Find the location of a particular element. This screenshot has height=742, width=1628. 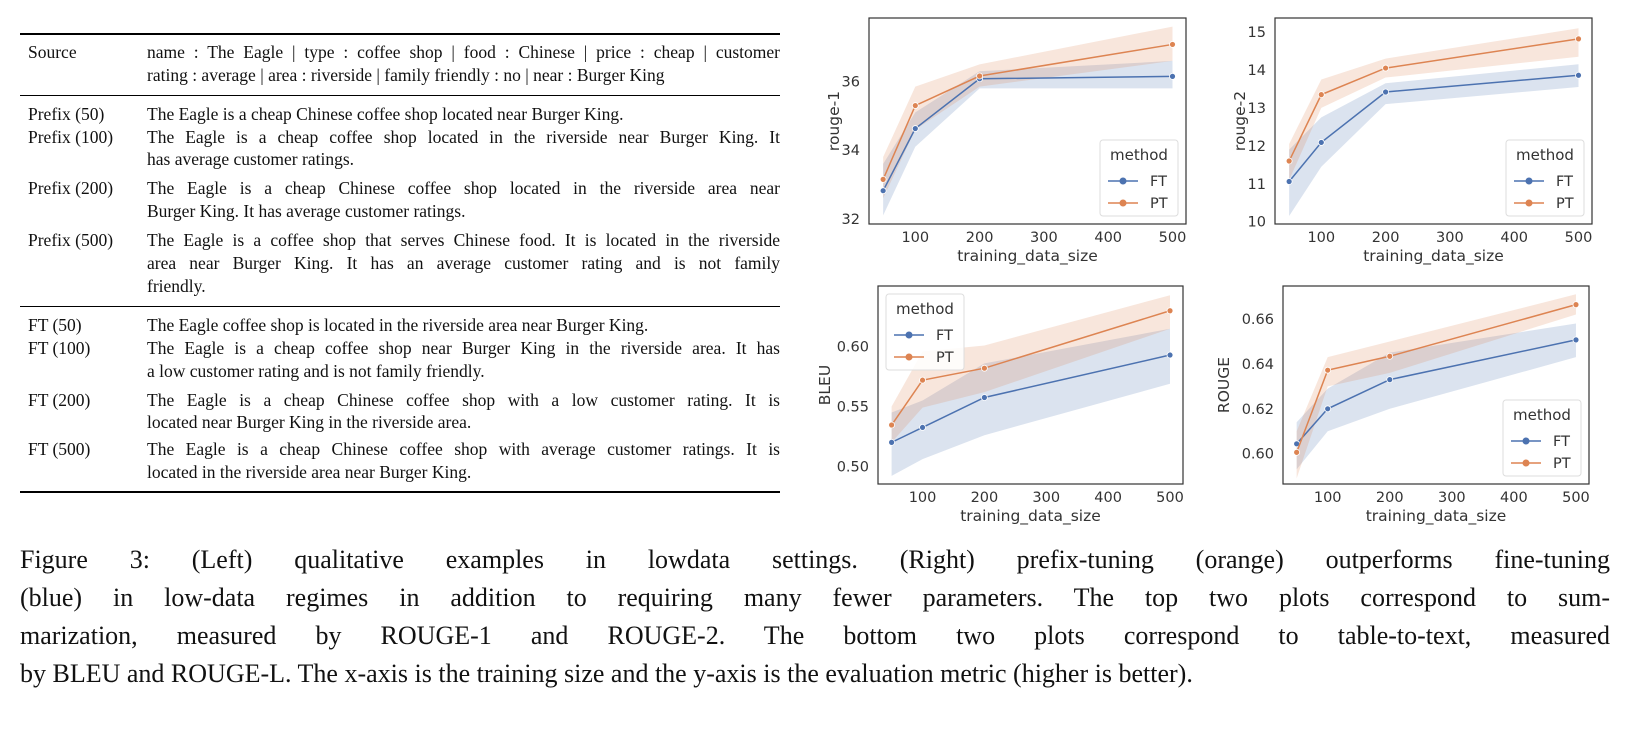

table-top-rule is located at coordinates (400, 34).